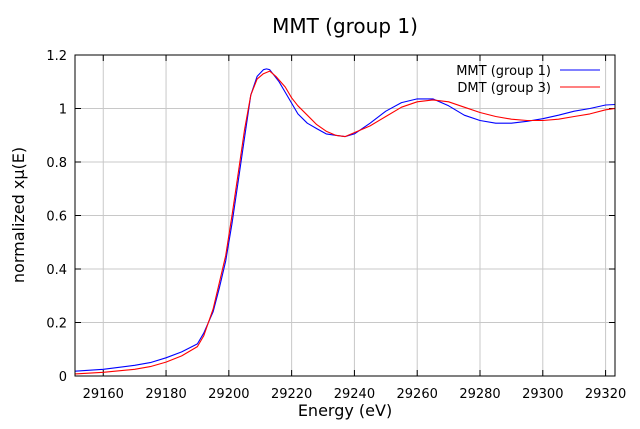 Image resolution: width=640 pixels, height=429 pixels. What do you see at coordinates (56, 270) in the screenshot?
I see `y-tick-label: 0.4` at bounding box center [56, 270].